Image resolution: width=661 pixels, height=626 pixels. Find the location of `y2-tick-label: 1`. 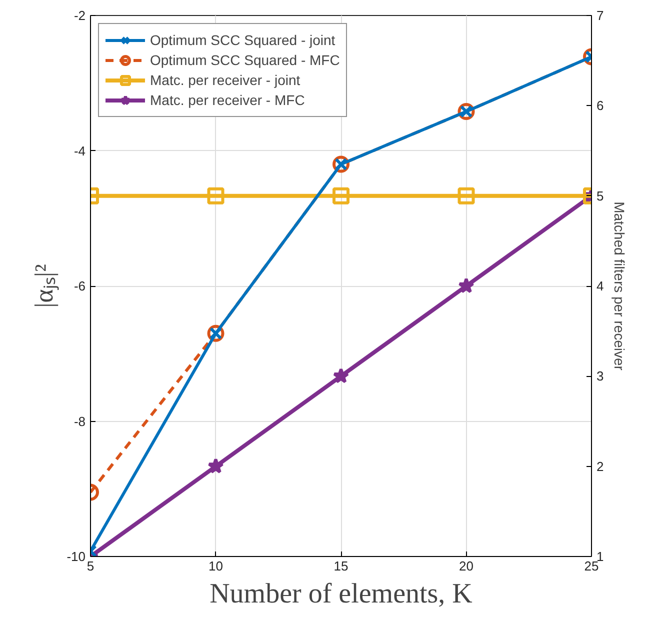

y2-tick-label: 1 is located at coordinates (600, 556).